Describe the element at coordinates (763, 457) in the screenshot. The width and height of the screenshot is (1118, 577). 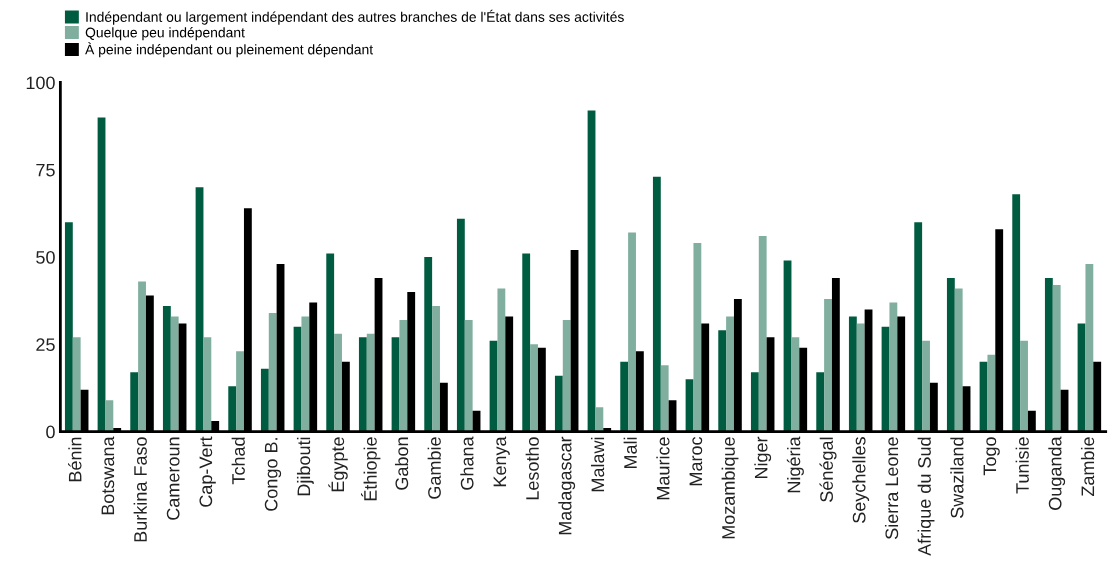
I see `x-tick-label: Niger` at that location.